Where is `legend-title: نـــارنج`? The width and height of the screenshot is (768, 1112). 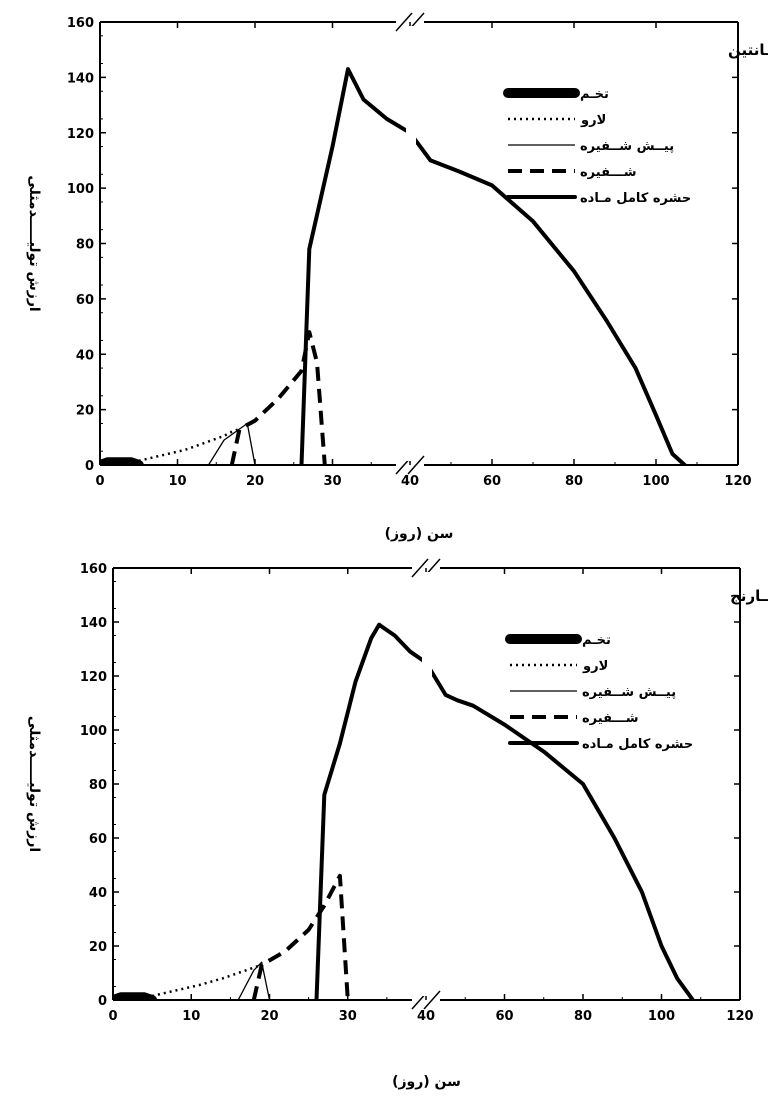 legend-title: نـــارنج is located at coordinates (749, 596).